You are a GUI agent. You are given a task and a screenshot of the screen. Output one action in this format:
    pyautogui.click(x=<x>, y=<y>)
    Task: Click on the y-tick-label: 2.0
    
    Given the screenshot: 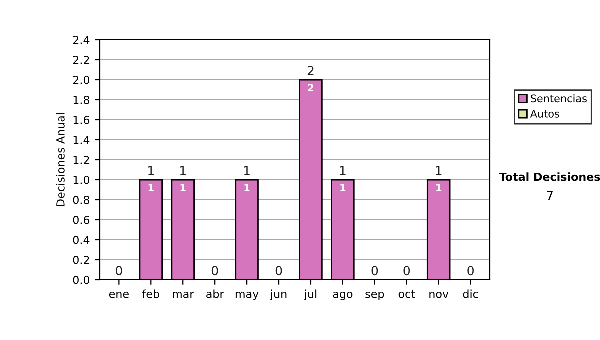 What is the action you would take?
    pyautogui.click(x=81, y=80)
    